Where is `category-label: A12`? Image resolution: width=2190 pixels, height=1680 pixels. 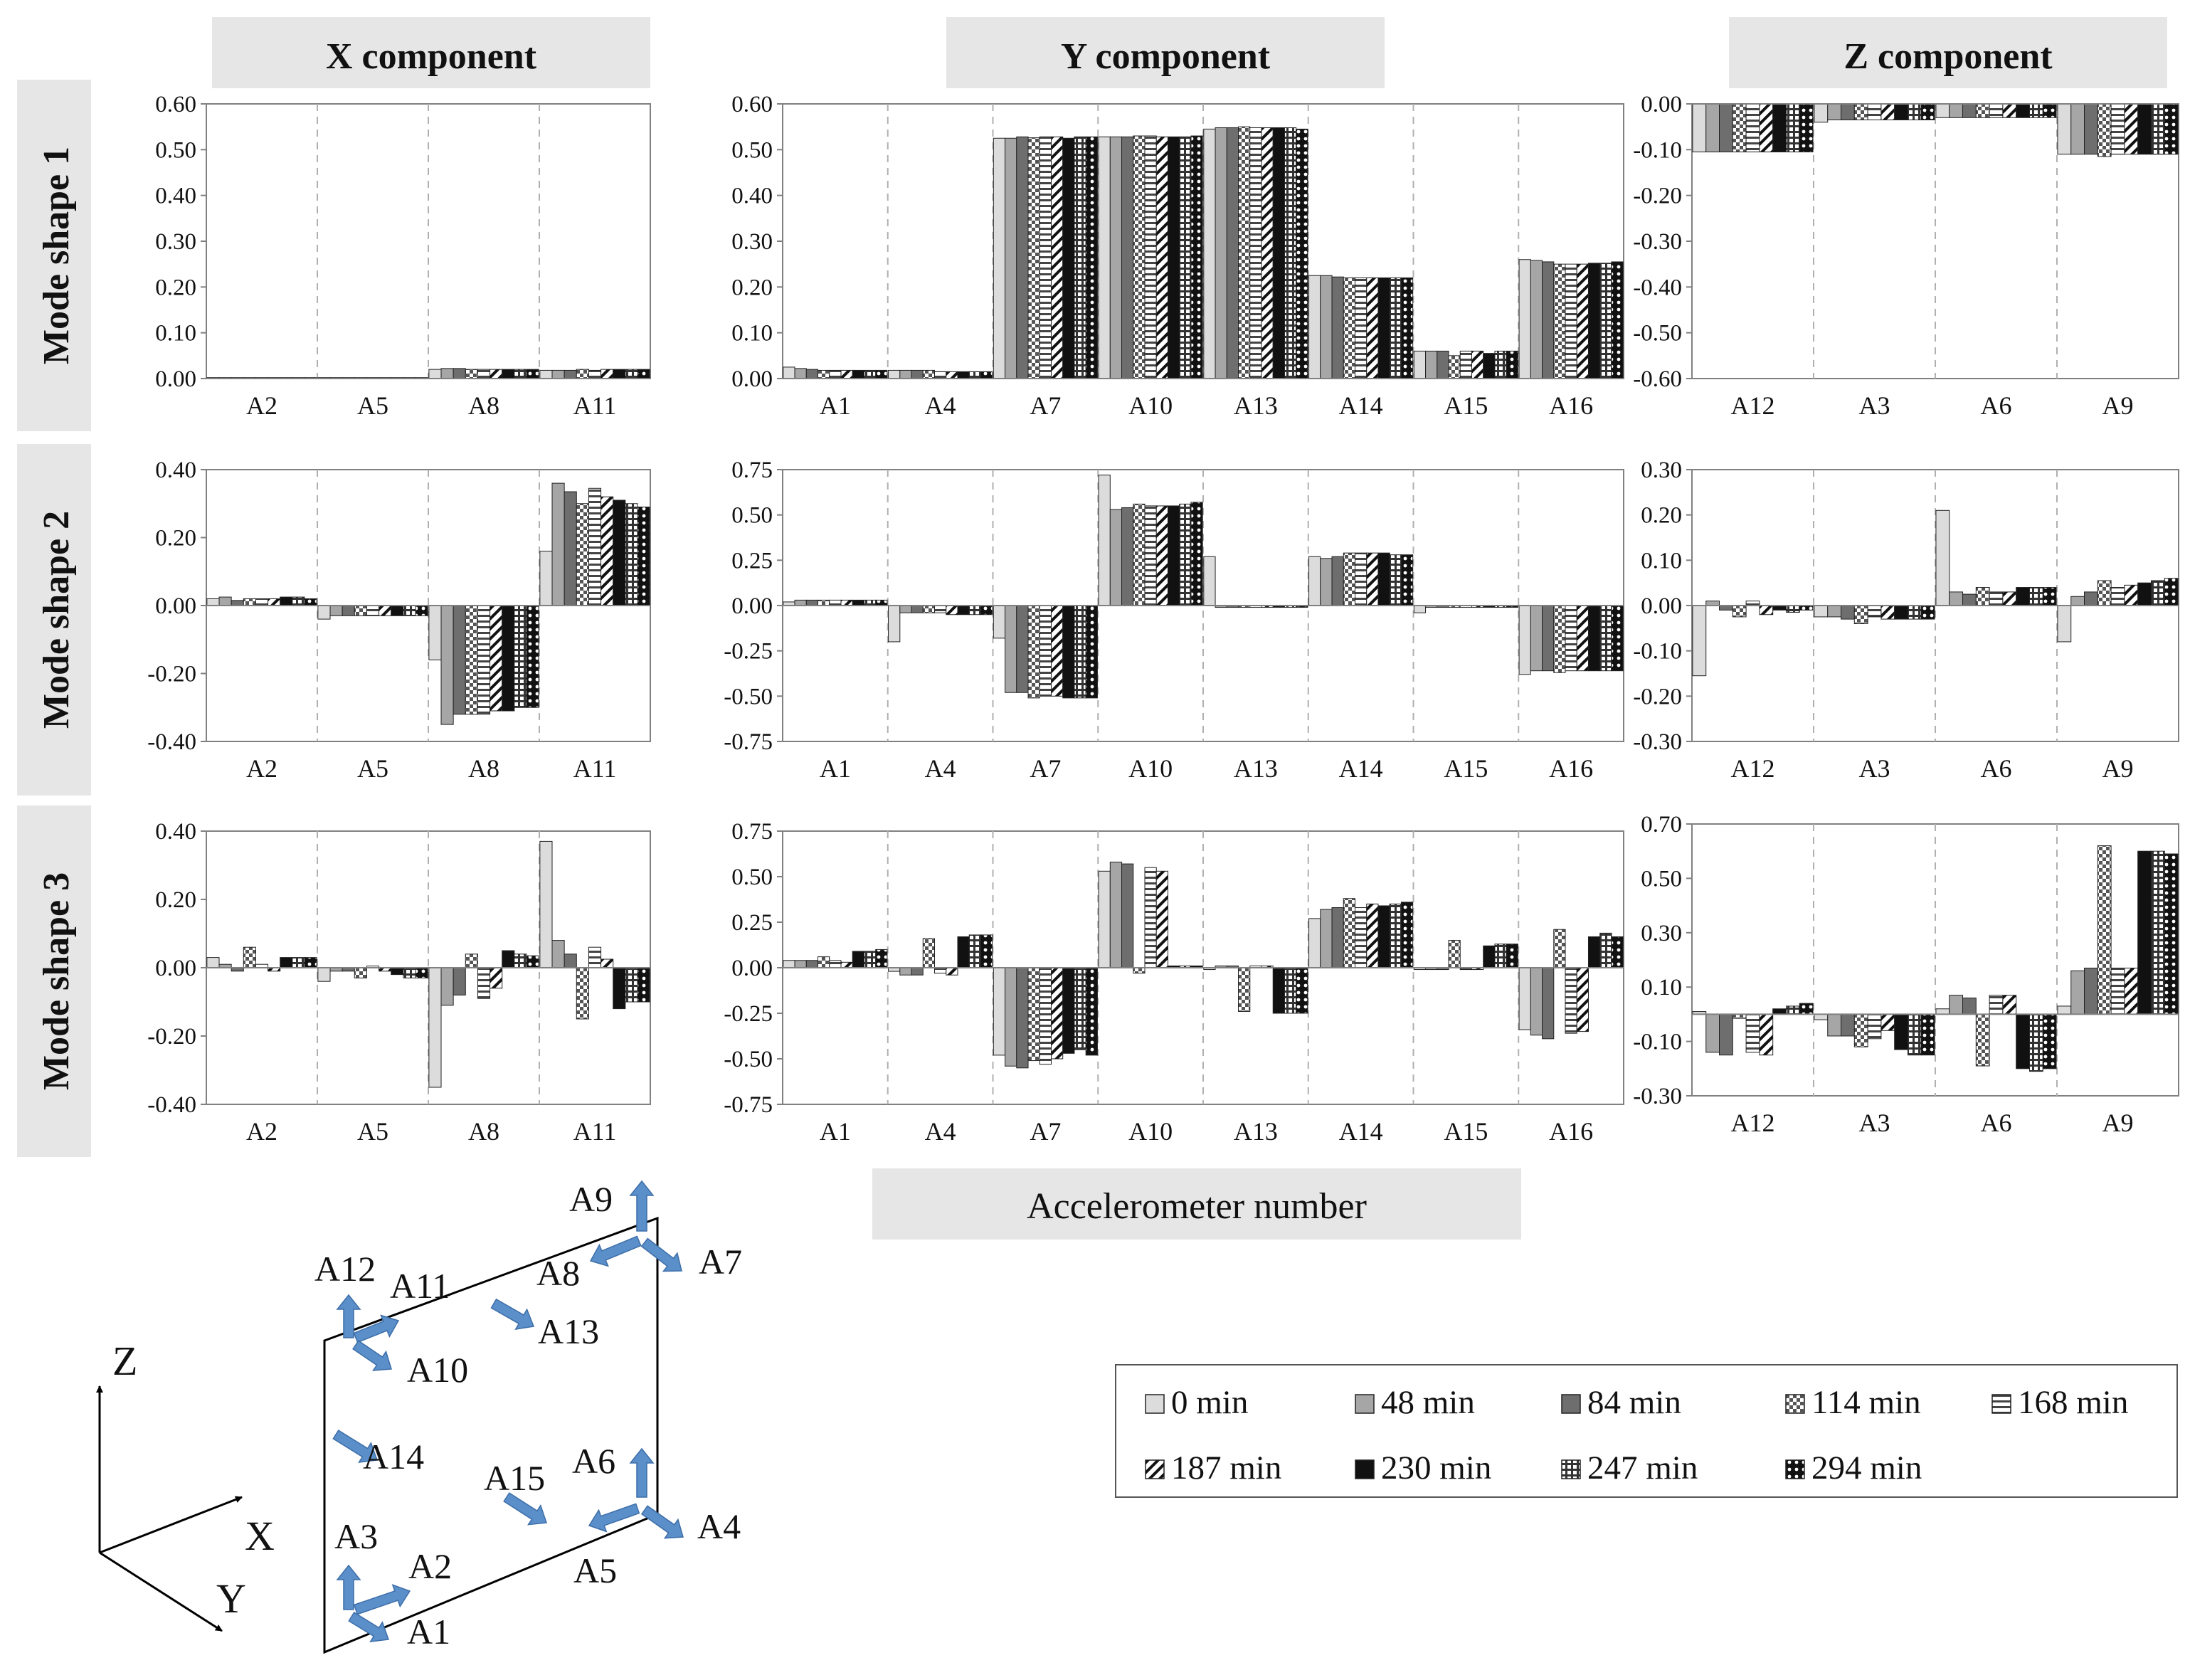
category-label: A12 is located at coordinates (1753, 1123).